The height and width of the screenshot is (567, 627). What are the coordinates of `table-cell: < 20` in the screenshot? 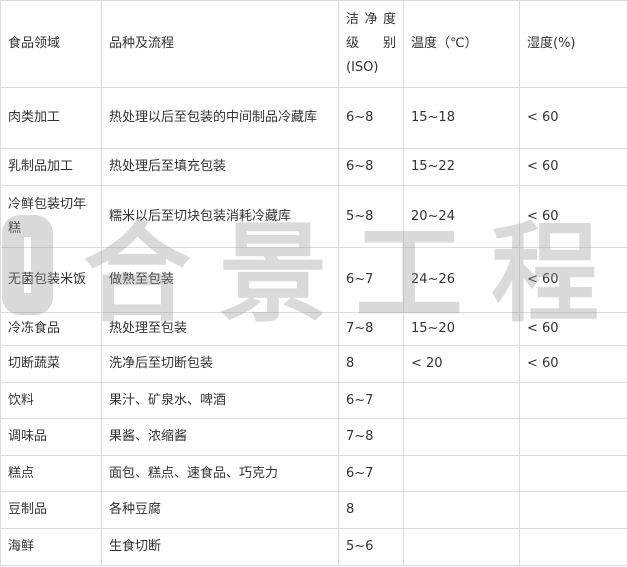 It's located at (461, 364).